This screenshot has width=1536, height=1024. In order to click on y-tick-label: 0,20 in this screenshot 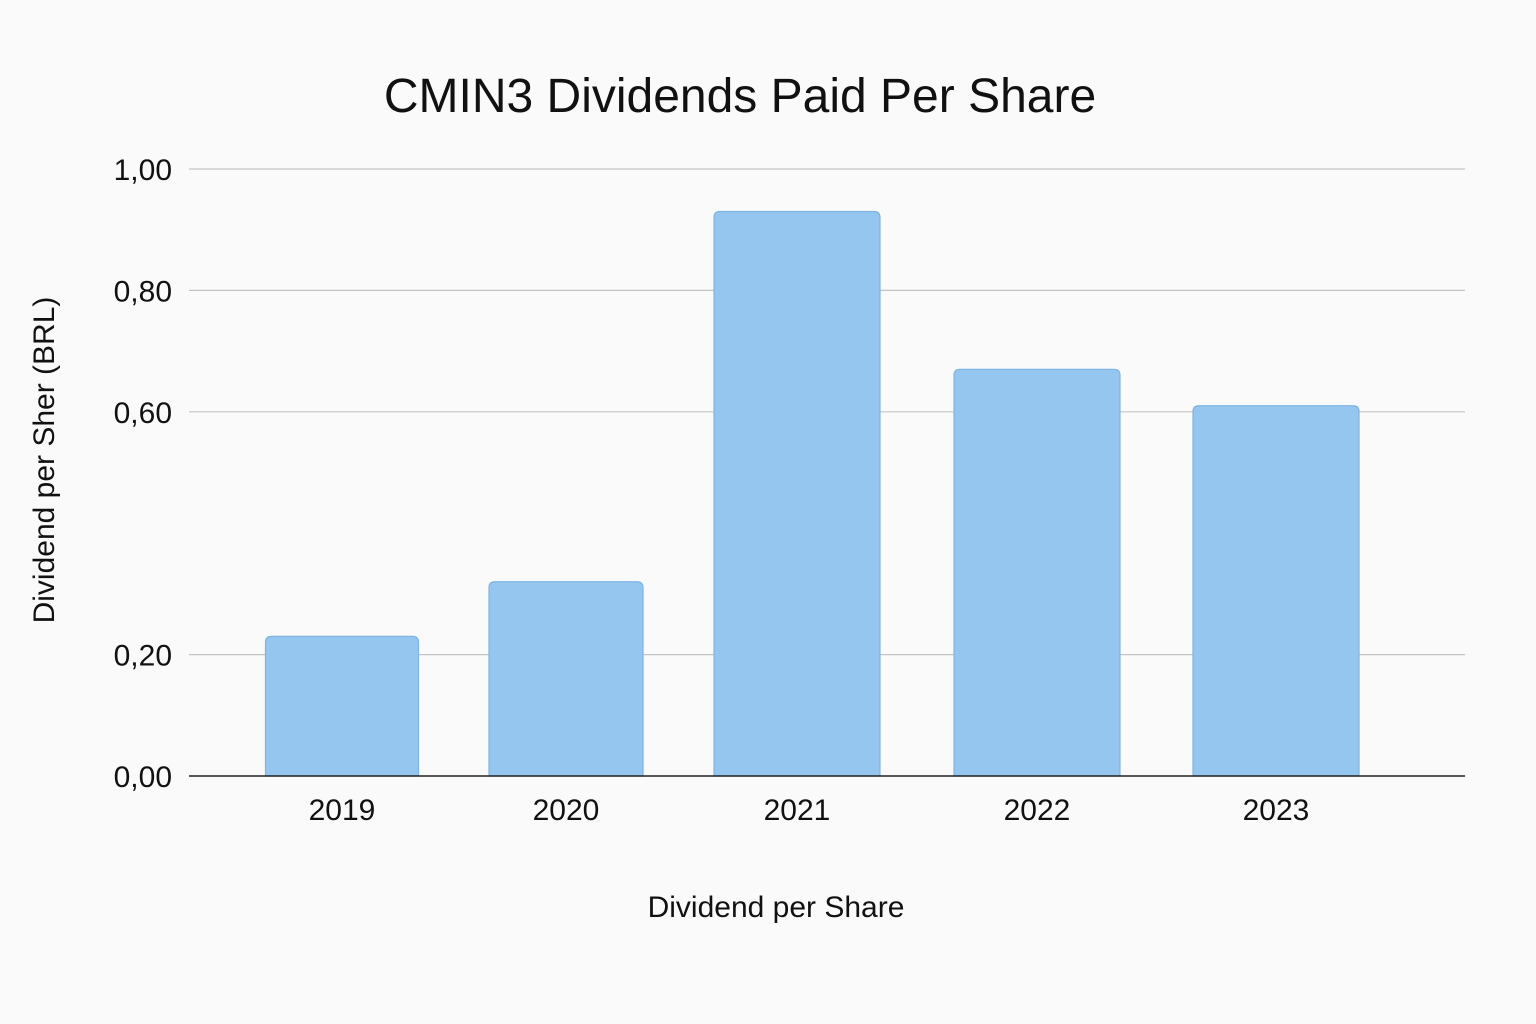, I will do `click(143, 656)`.